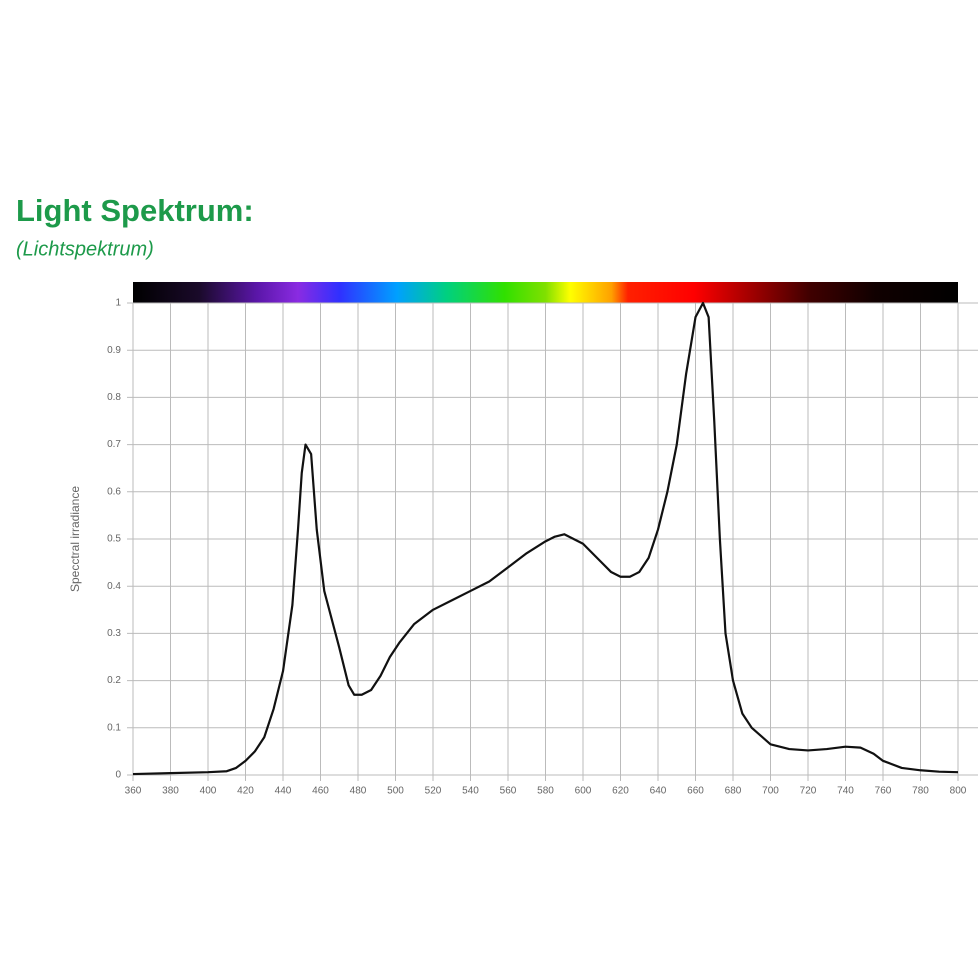 The image size is (980, 980). I want to click on y-tick-label: 0.6, so click(114, 491).